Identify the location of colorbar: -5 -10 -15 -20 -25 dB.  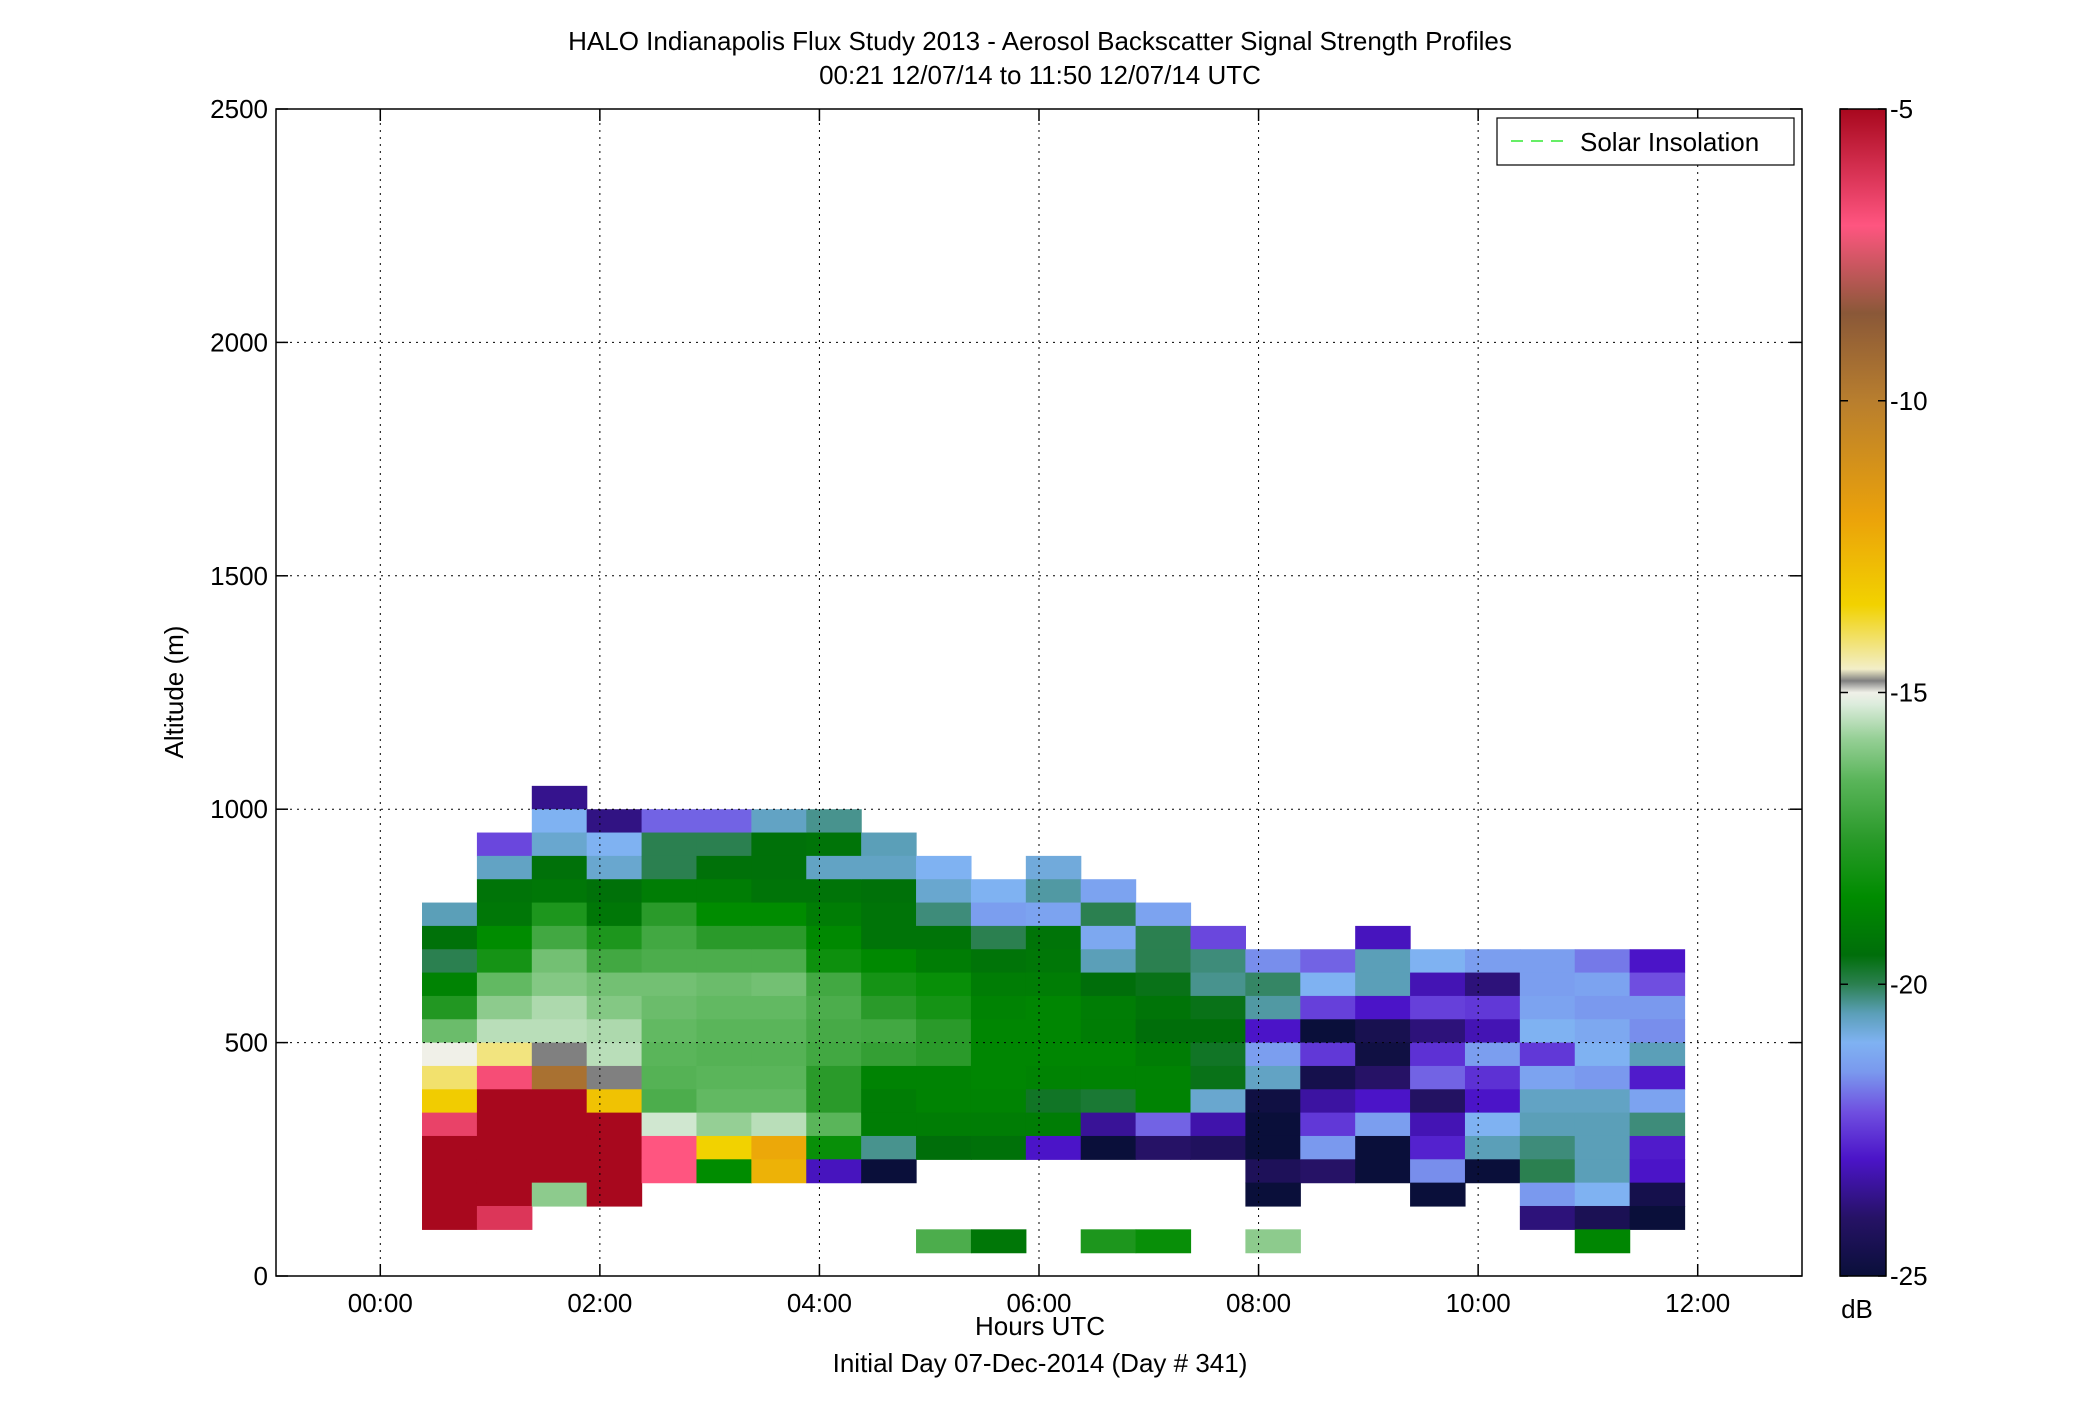
(1883, 709).